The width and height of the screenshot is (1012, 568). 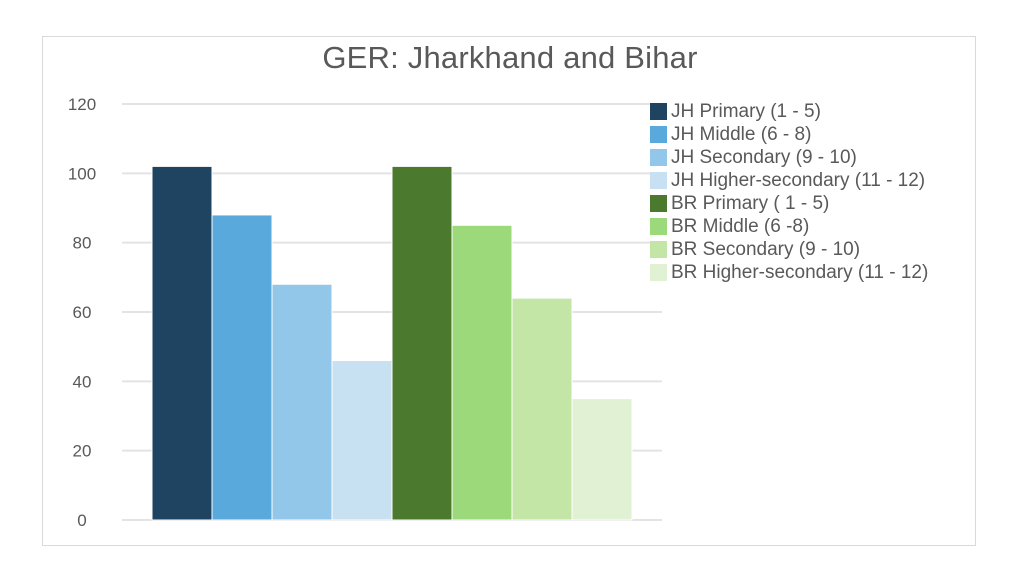 I want to click on legend-label: BR Higher-secondary (11 - 12), so click(x=800, y=272).